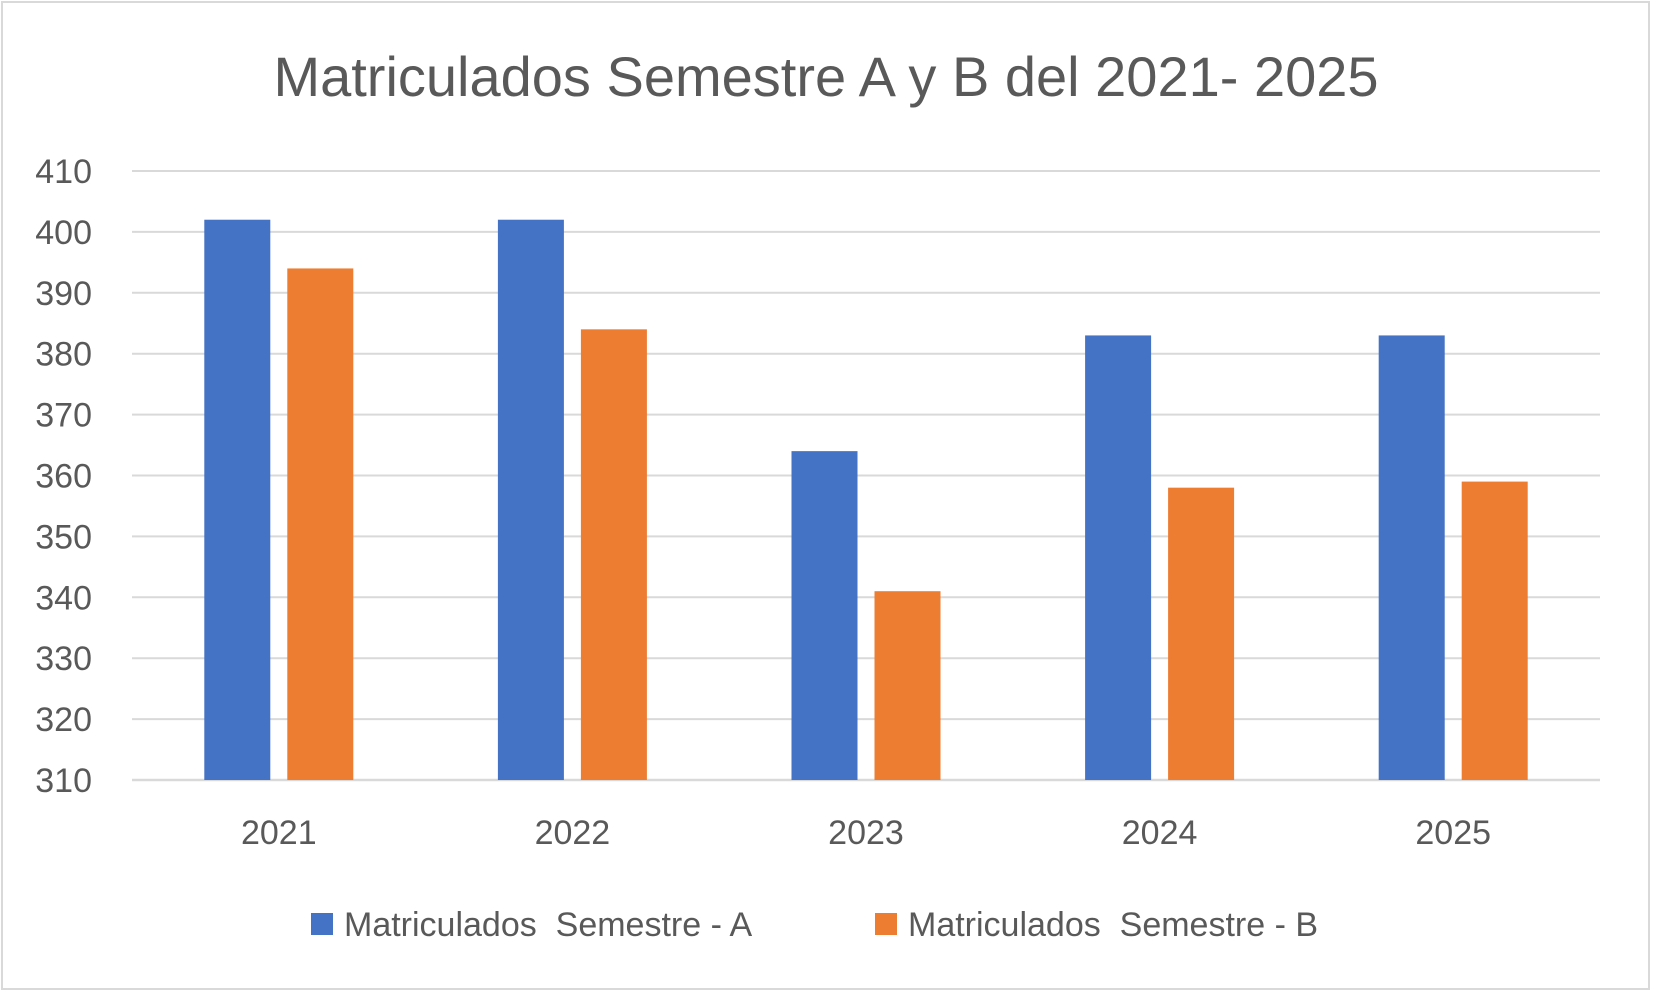 The image size is (1653, 993). I want to click on y-tick-label: 360, so click(63, 477).